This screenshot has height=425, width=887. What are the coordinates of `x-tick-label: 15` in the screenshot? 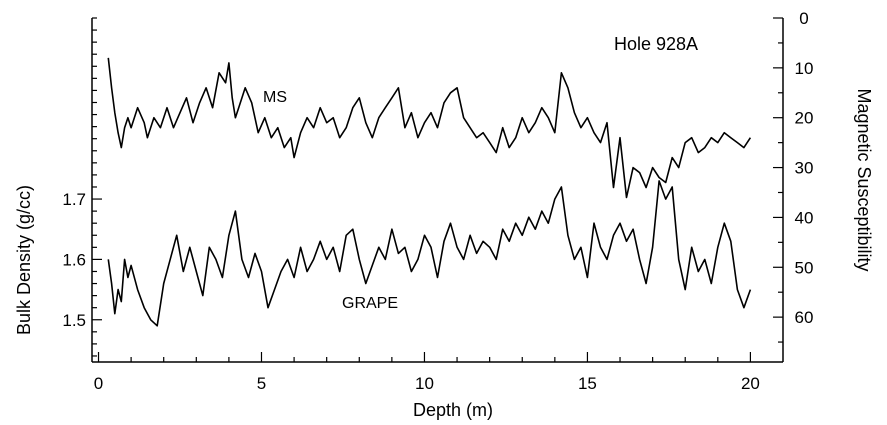 It's located at (587, 383).